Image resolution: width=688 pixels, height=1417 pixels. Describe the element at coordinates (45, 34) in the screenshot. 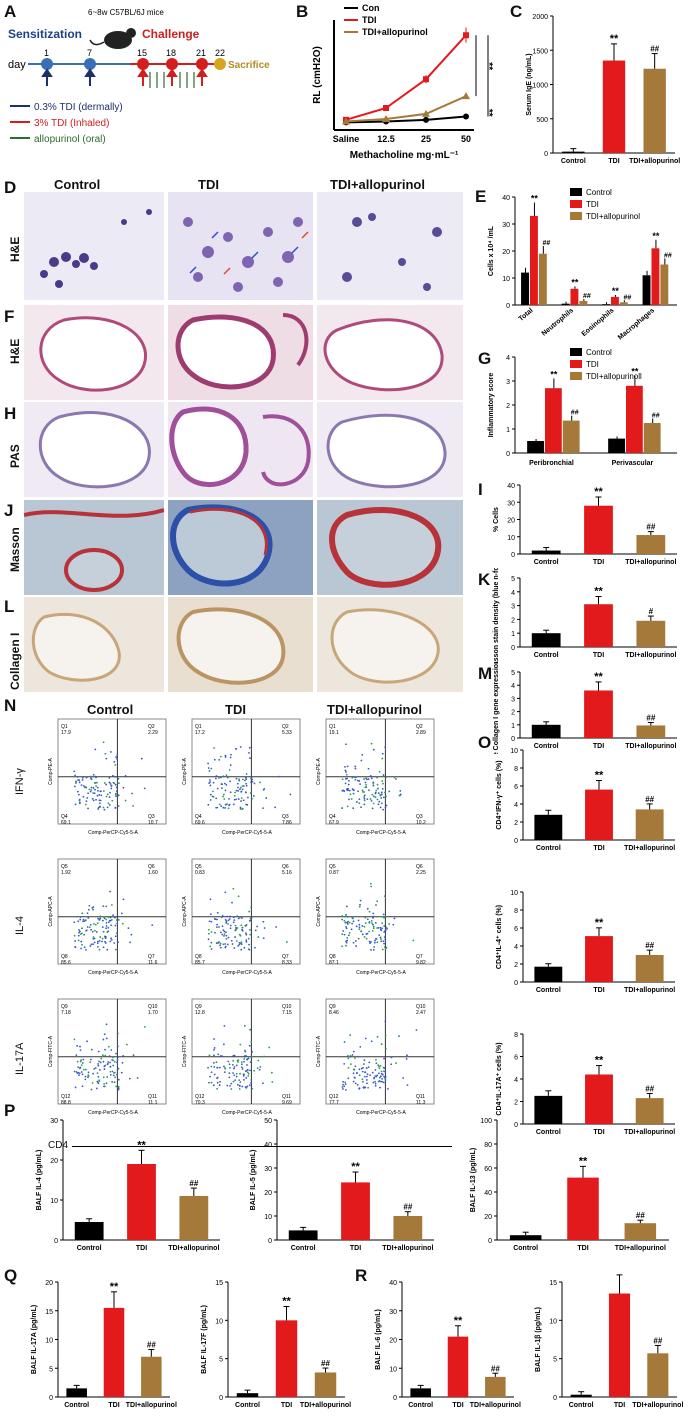

I see `svg-text: Sensitization` at that location.